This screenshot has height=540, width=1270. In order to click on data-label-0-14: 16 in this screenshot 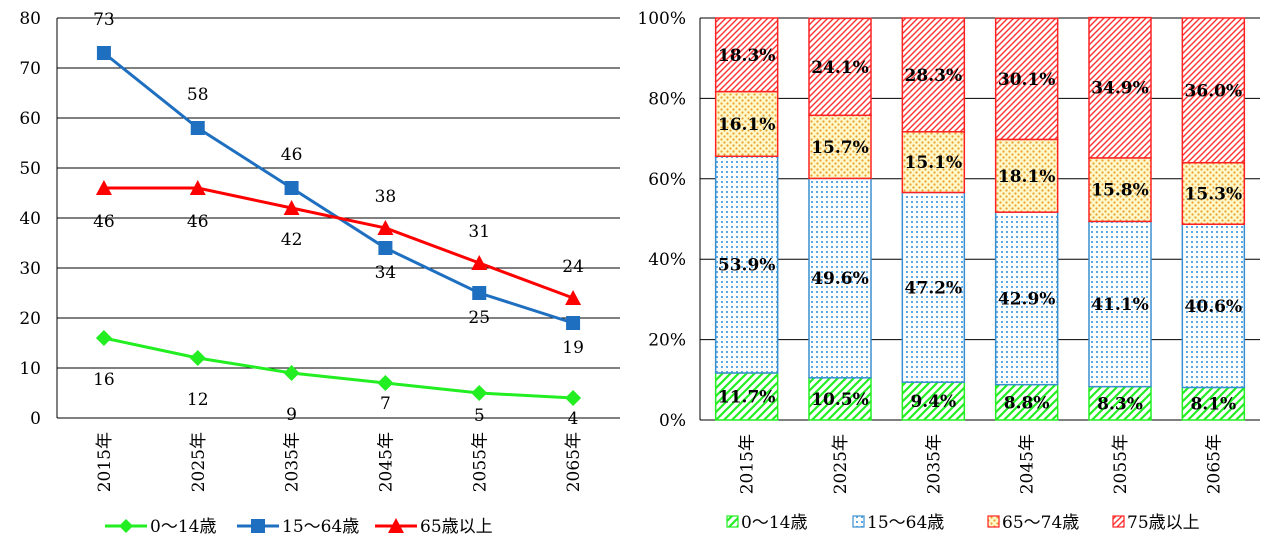, I will do `click(104, 380)`.